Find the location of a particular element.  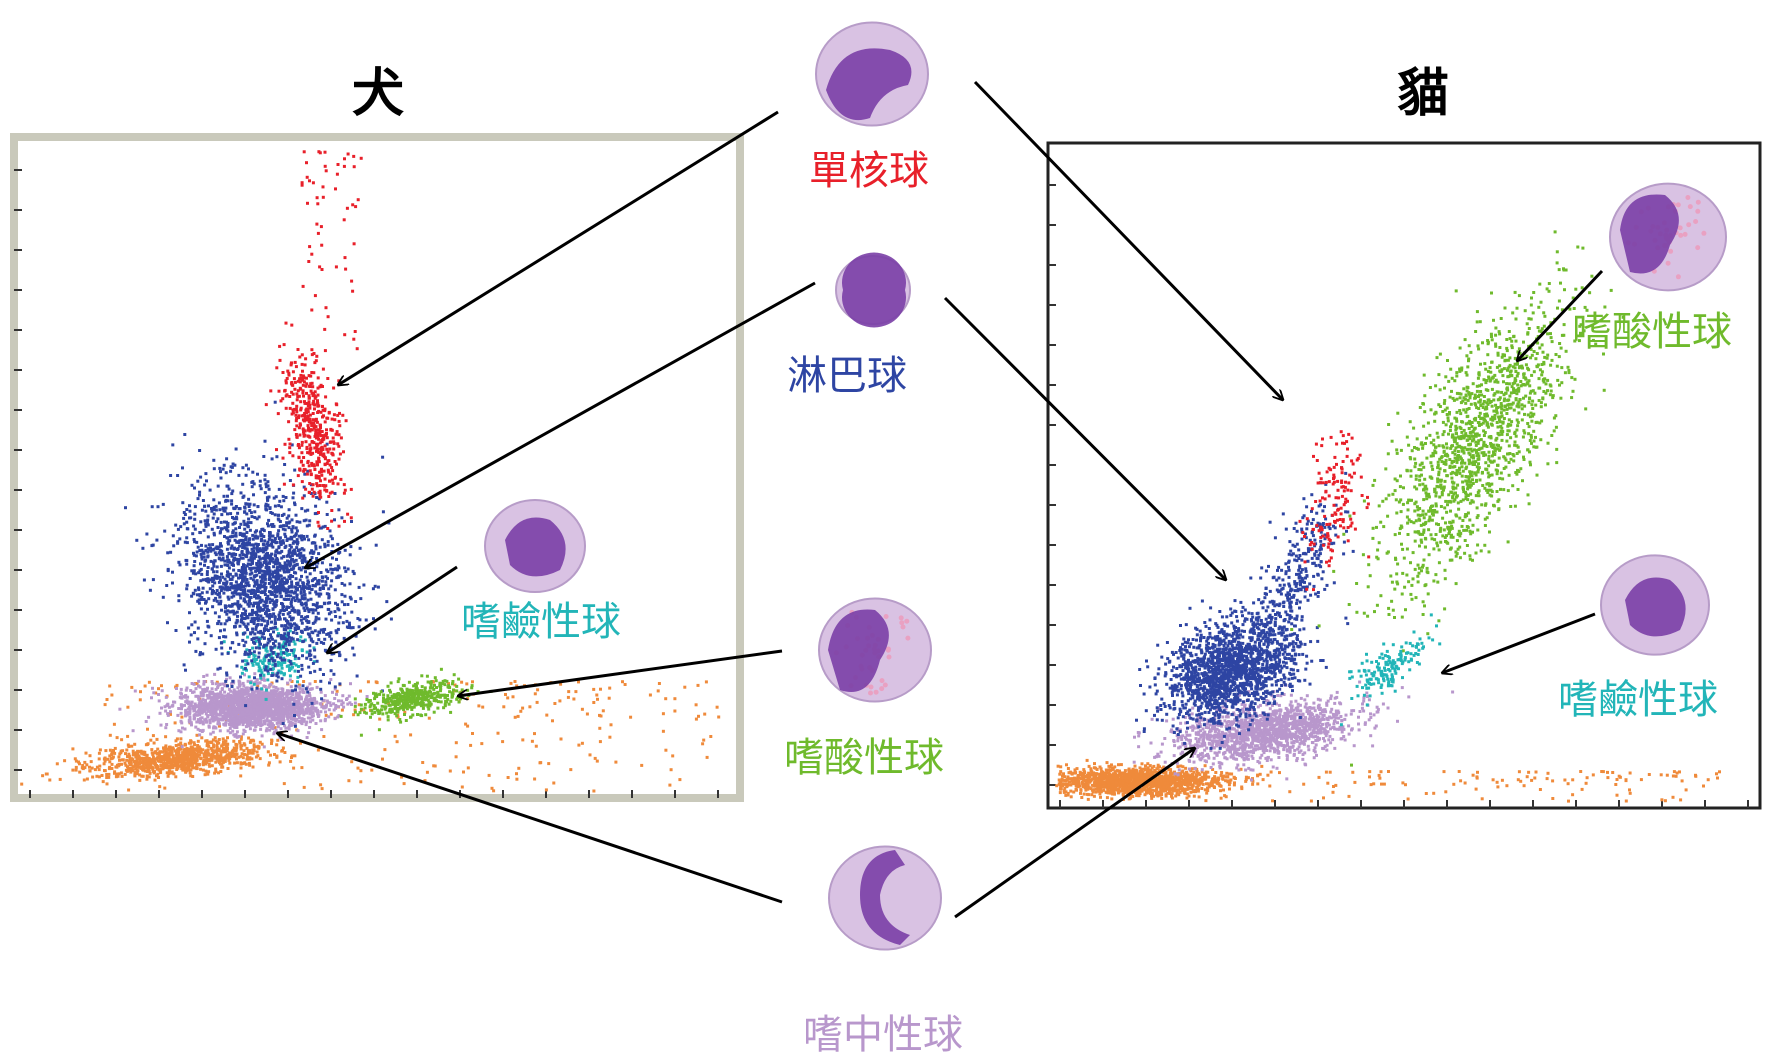

eosinophil-cell-icon-cat is located at coordinates (1668, 237).